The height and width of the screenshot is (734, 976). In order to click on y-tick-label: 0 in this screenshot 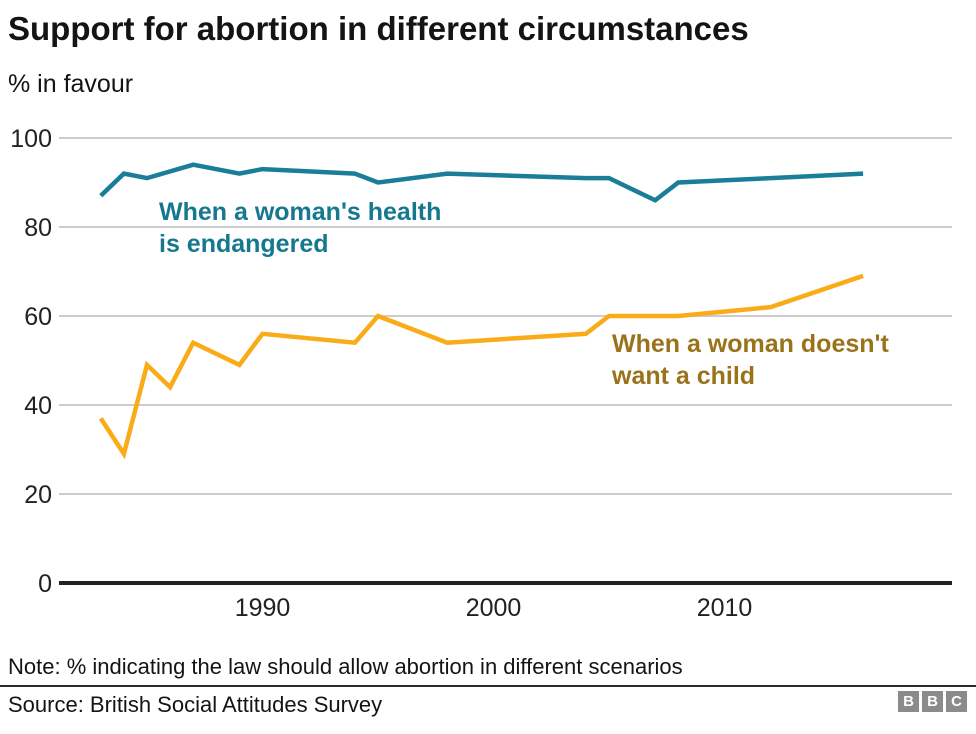, I will do `click(45, 584)`.